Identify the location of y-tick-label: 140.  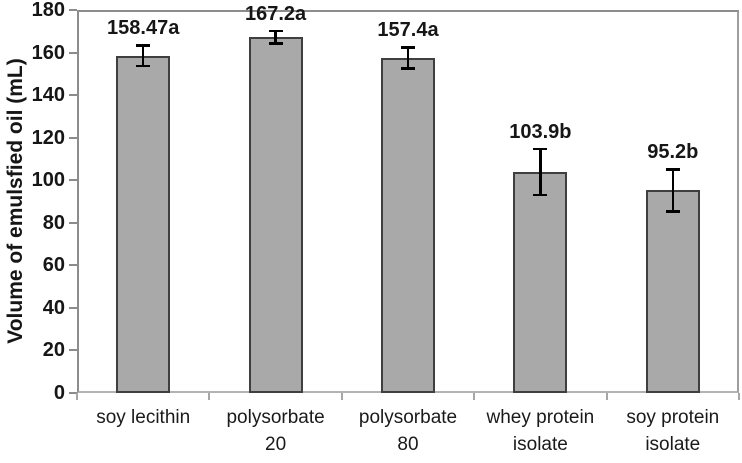
(48, 95).